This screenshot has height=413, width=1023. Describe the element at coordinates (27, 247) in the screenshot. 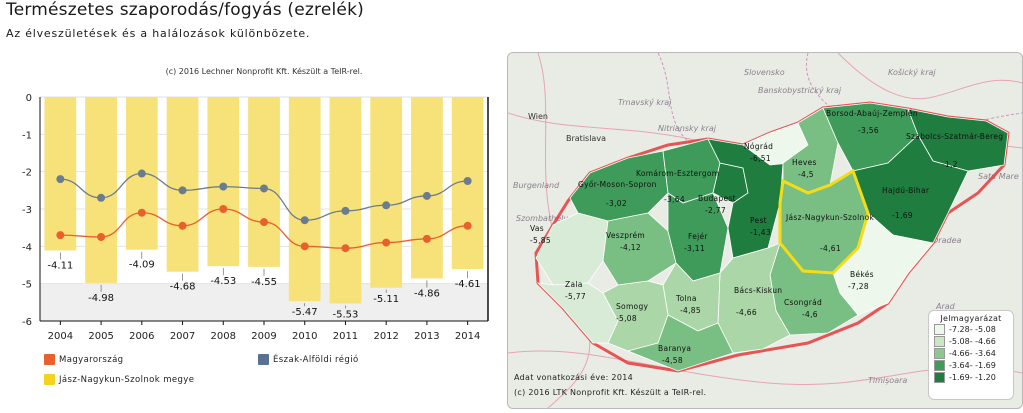

I see `y-tick-label: -4` at that location.